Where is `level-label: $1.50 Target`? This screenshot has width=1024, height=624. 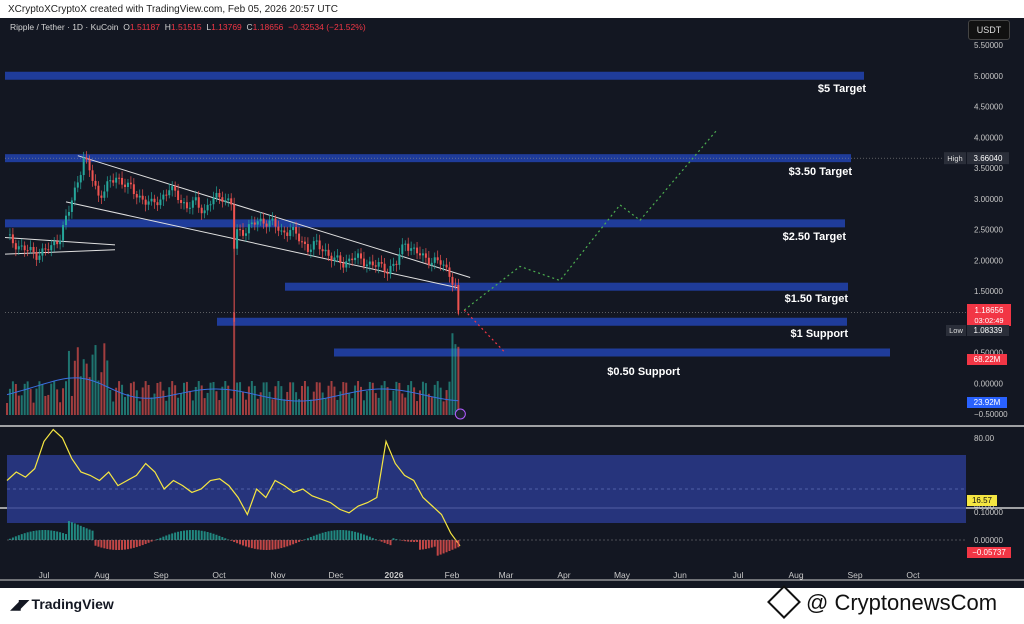 level-label: $1.50 Target is located at coordinates (817, 299).